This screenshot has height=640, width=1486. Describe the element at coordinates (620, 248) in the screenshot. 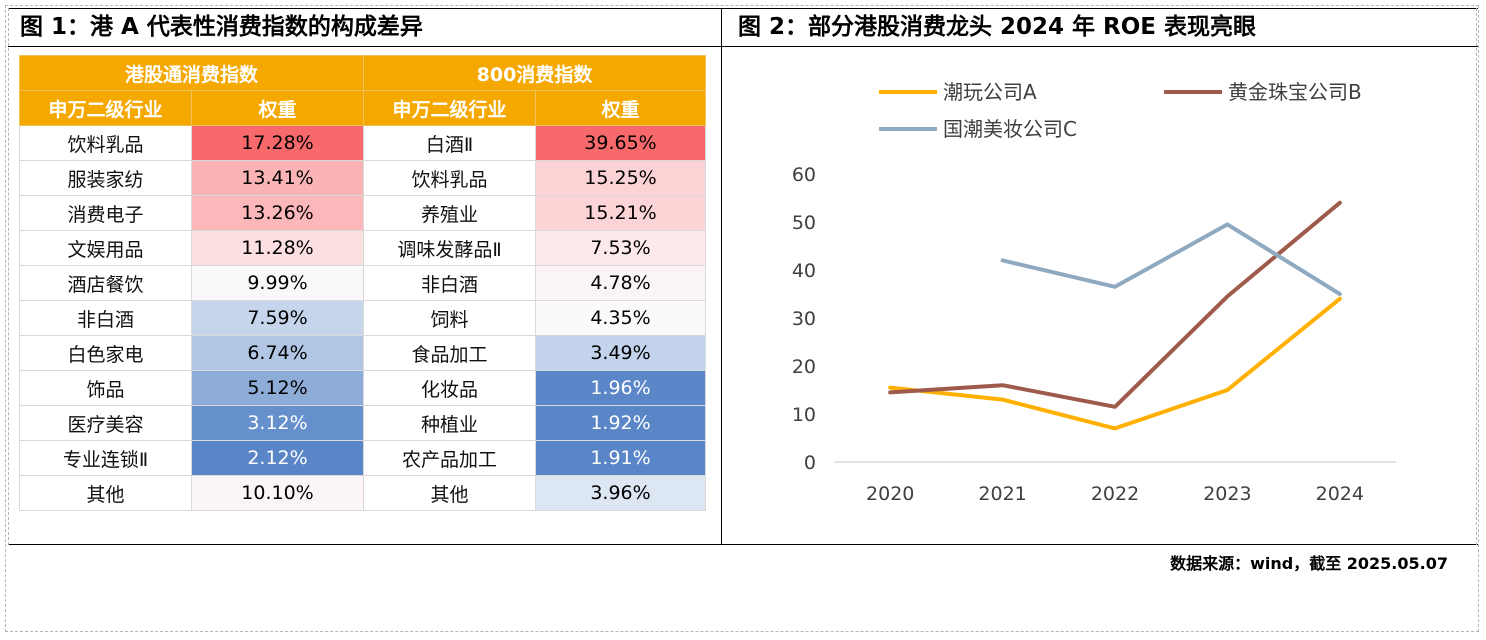

I see `weight-cell: 7.53%` at that location.